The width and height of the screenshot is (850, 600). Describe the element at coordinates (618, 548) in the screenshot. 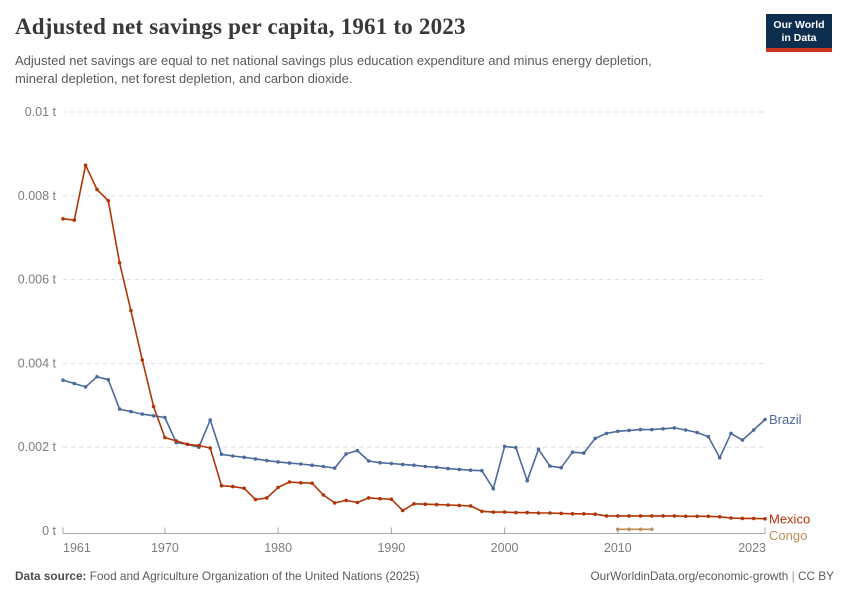

I see `x-axis-label: 2010` at that location.